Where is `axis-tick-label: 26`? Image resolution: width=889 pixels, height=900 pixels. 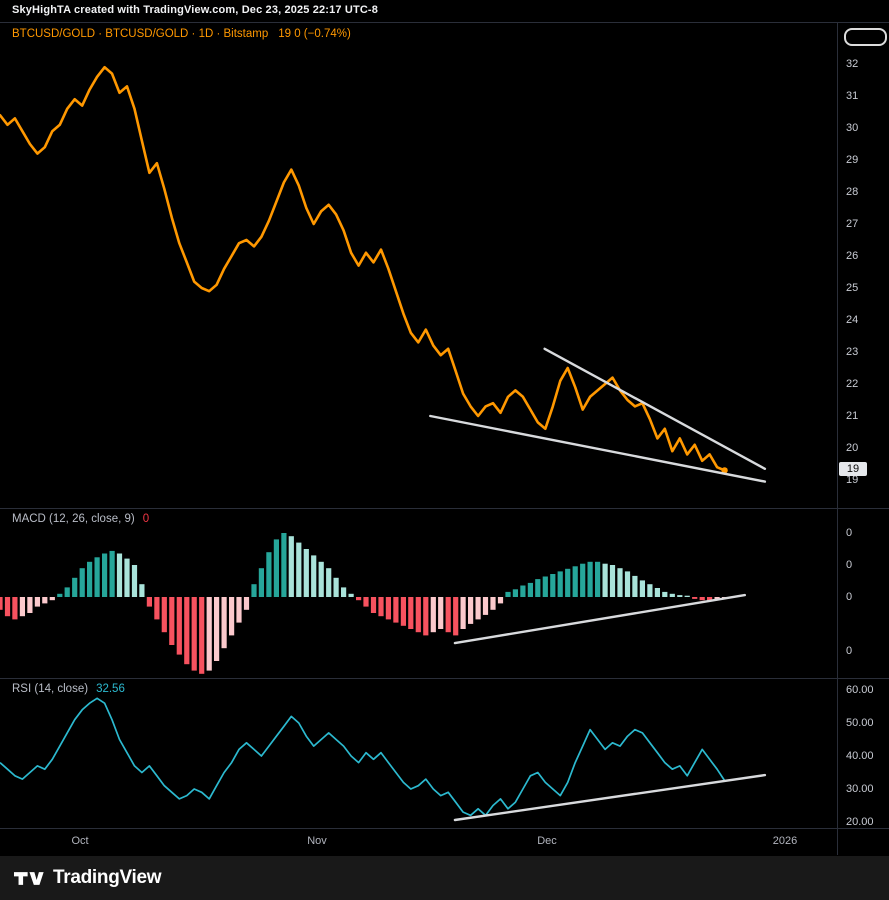
axis-tick-label: 26 is located at coordinates (852, 256).